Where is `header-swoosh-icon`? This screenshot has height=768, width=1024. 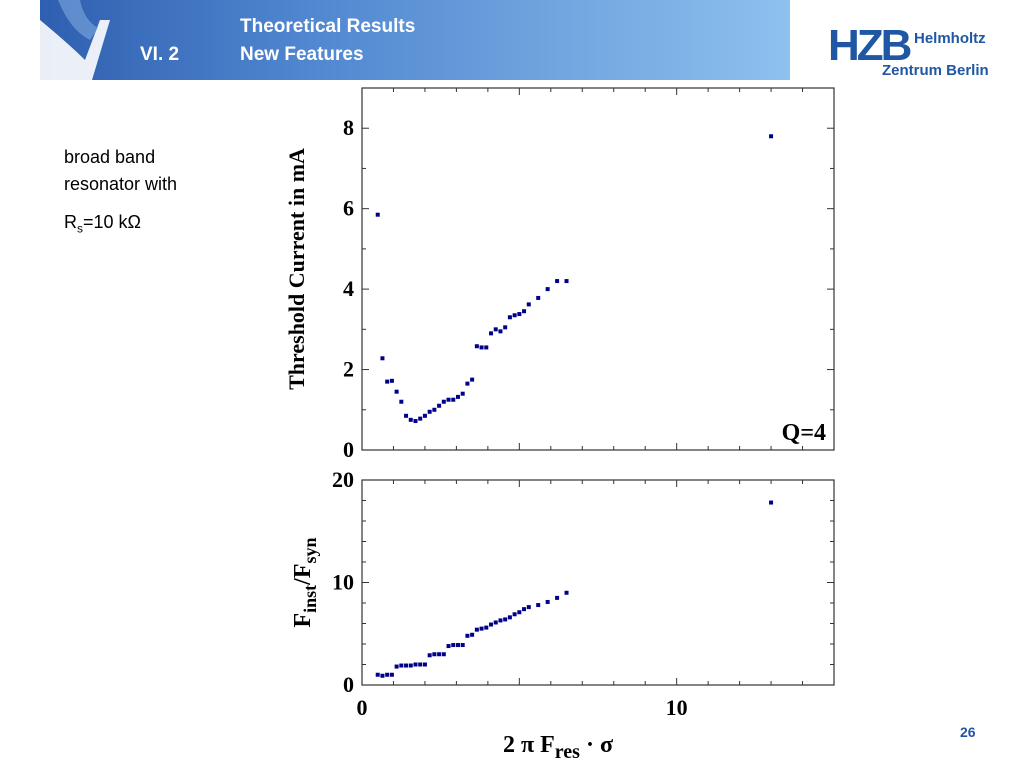
header-swoosh-icon is located at coordinates (75, 40).